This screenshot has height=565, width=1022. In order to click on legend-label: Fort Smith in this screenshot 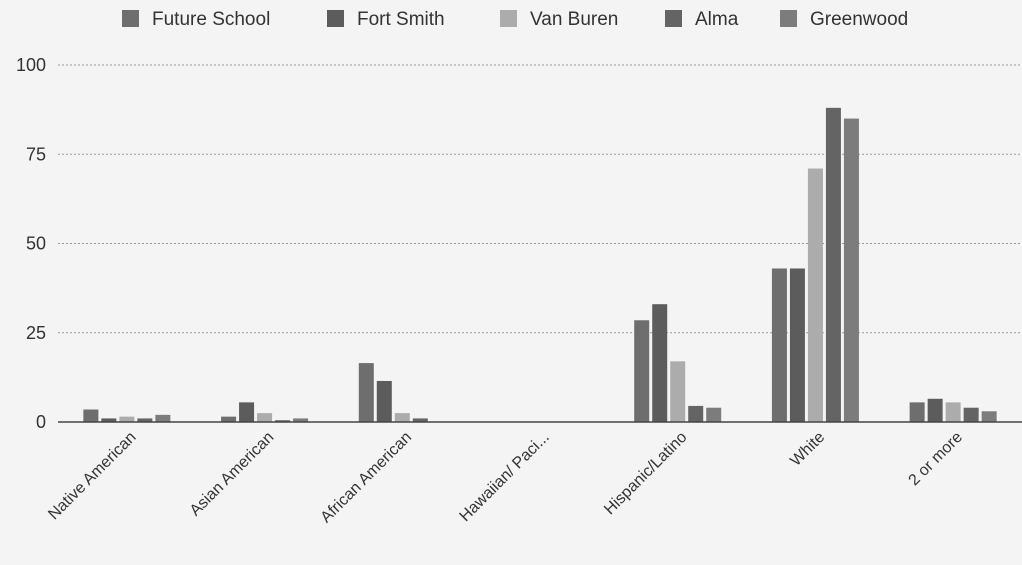, I will do `click(401, 19)`.